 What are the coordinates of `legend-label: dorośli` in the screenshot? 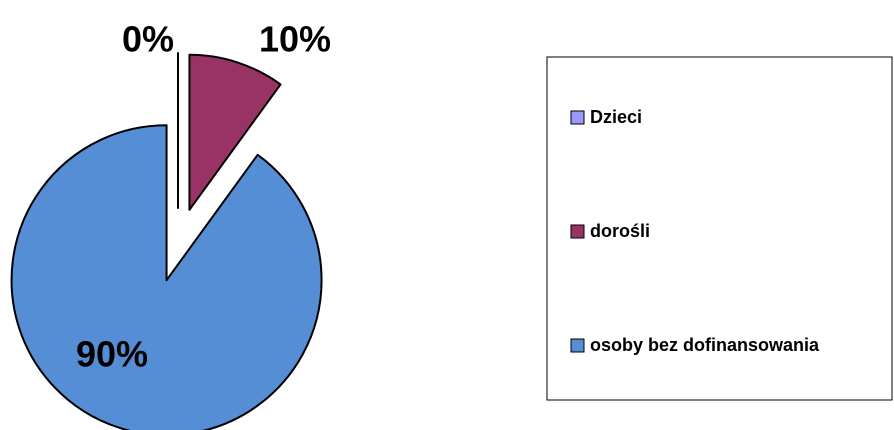 It's located at (620, 231).